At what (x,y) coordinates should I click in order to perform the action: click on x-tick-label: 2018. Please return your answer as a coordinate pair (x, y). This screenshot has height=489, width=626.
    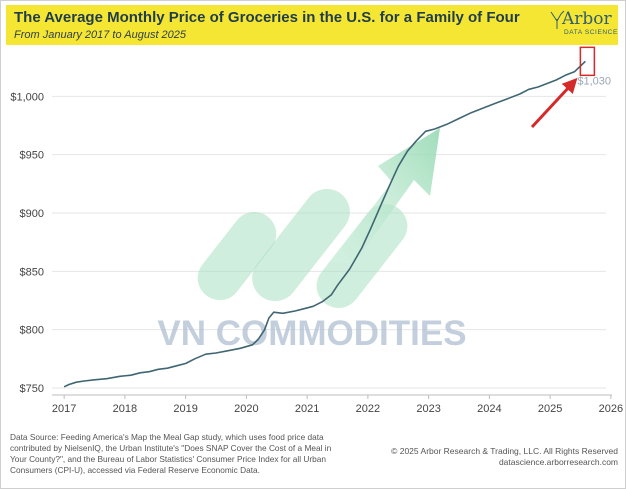
    Looking at the image, I should click on (125, 409).